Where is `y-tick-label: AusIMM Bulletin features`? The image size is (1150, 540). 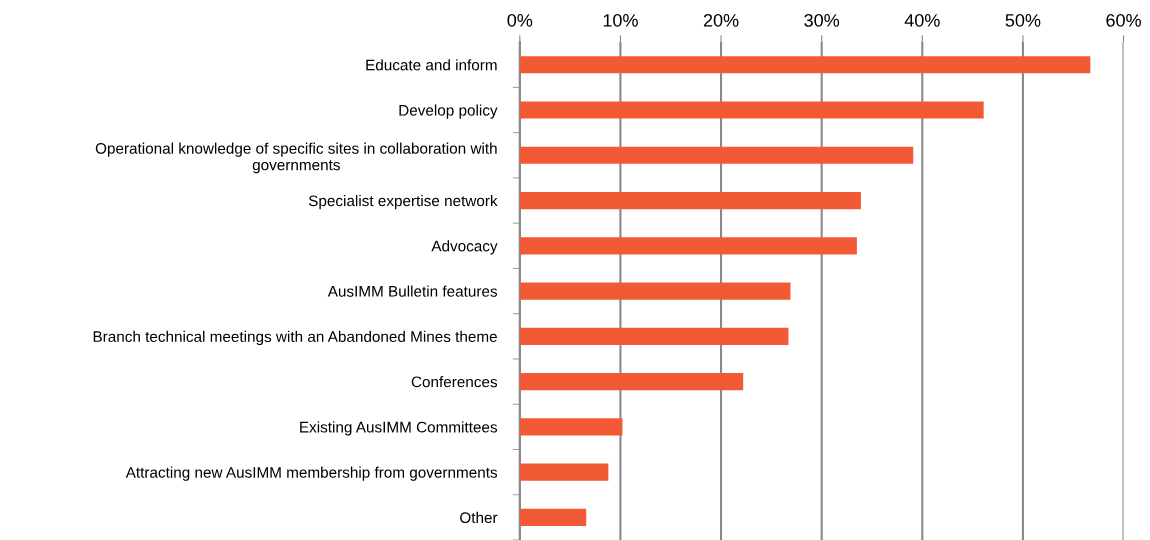 y-tick-label: AusIMM Bulletin features is located at coordinates (412, 291).